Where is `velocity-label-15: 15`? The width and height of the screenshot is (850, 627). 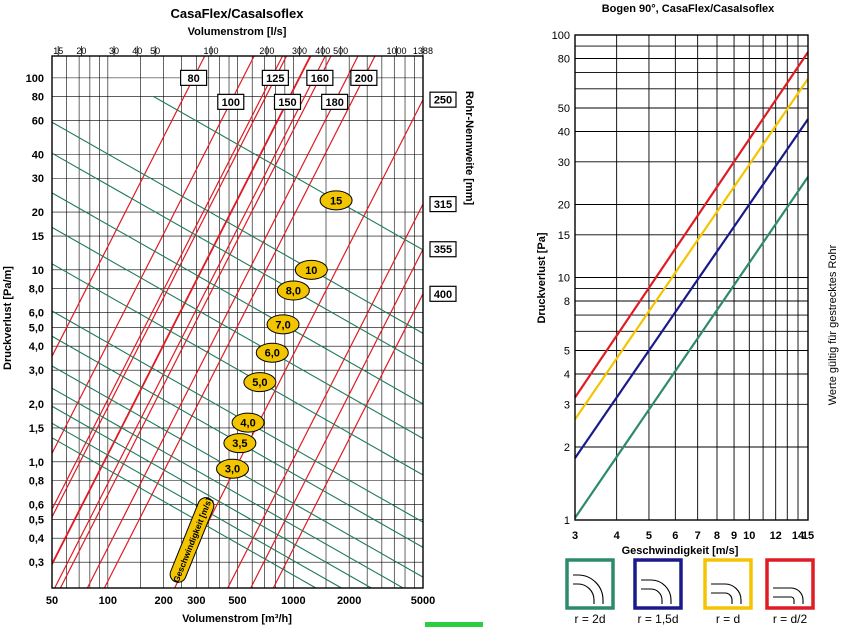
velocity-label-15: 15 is located at coordinates (336, 201).